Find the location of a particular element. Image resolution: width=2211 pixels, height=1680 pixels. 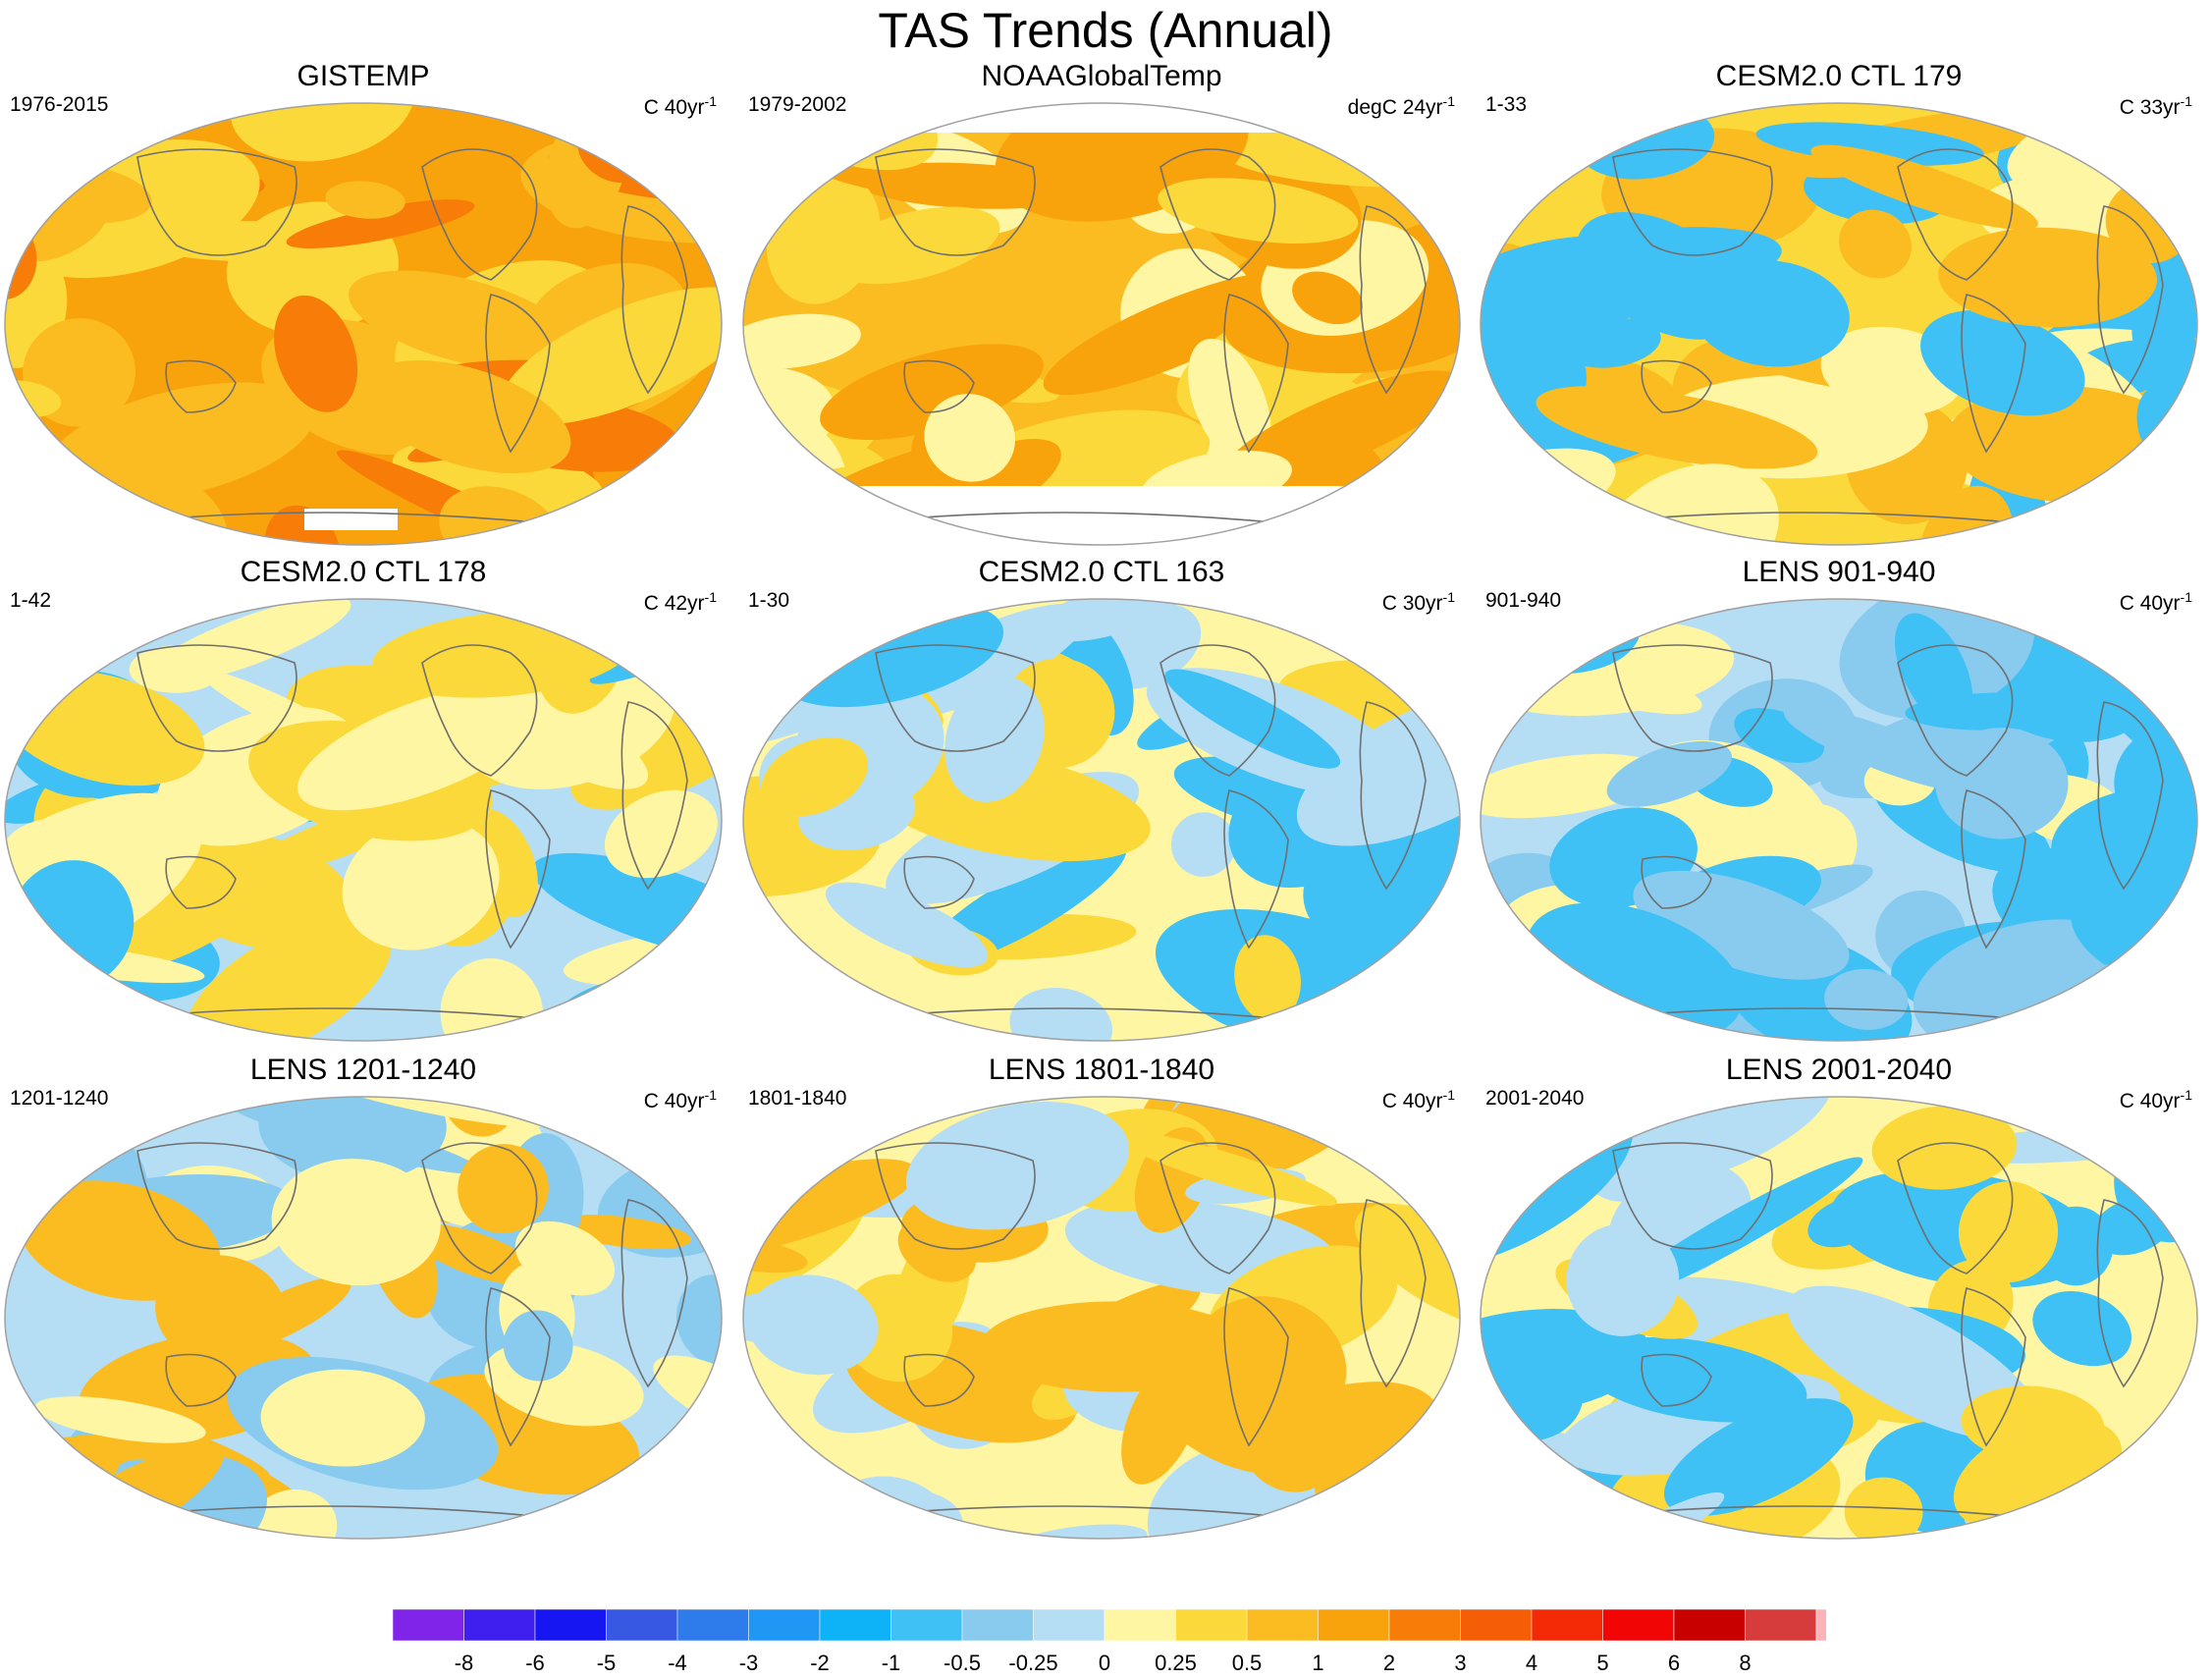

main-title: TAS Trends (Annual) is located at coordinates (1105, 30).